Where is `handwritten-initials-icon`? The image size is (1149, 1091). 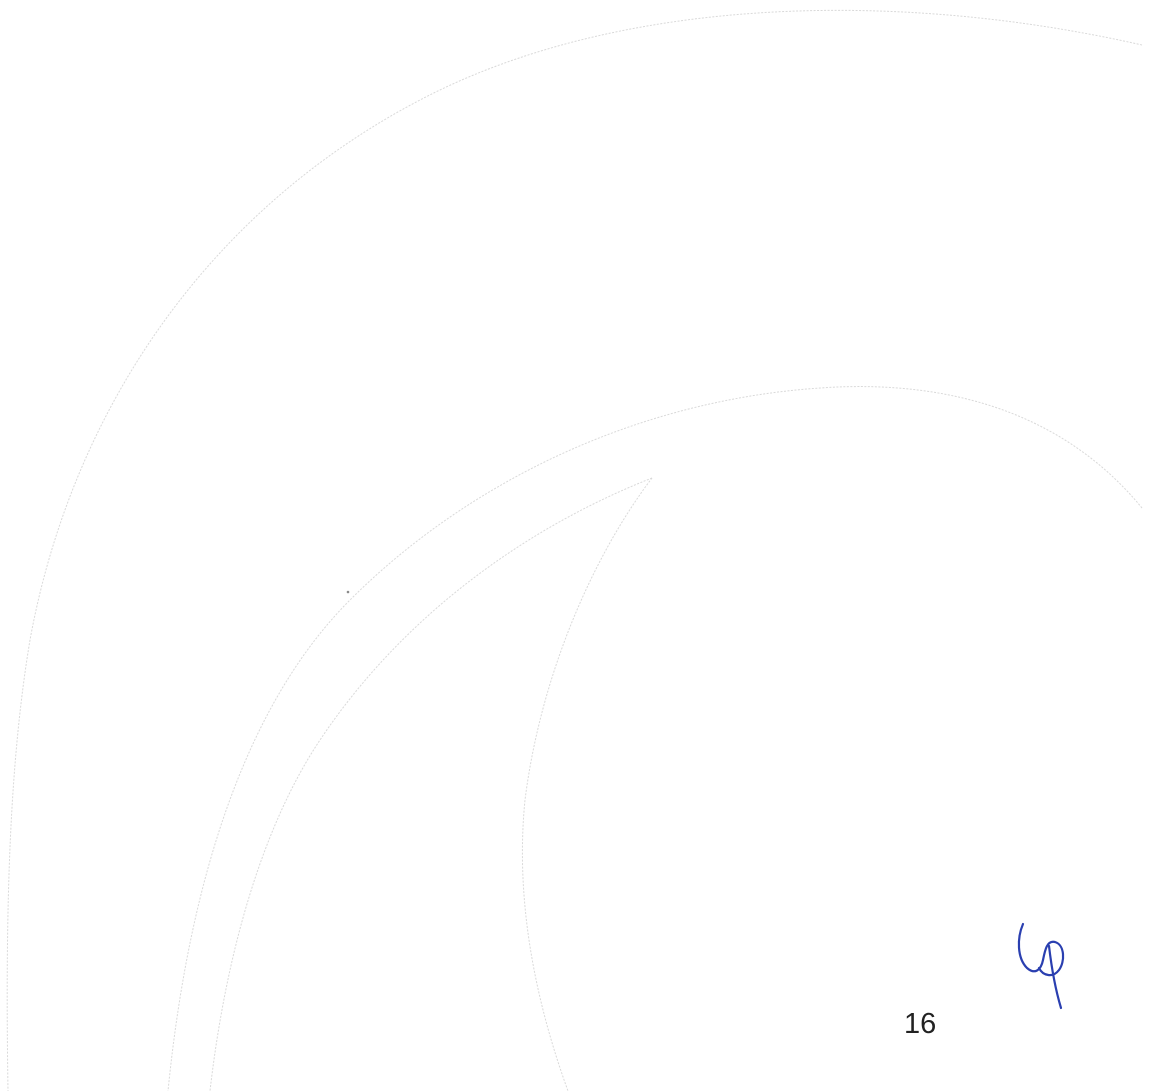
handwritten-initials-icon is located at coordinates (1041, 966).